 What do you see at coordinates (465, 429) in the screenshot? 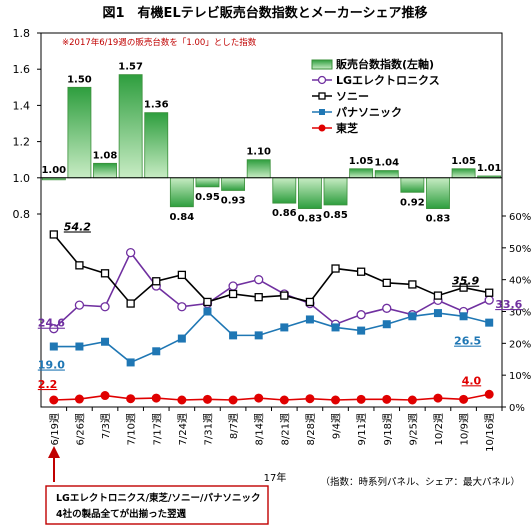
I see `x-tick-label: 10/9週` at bounding box center [465, 429].